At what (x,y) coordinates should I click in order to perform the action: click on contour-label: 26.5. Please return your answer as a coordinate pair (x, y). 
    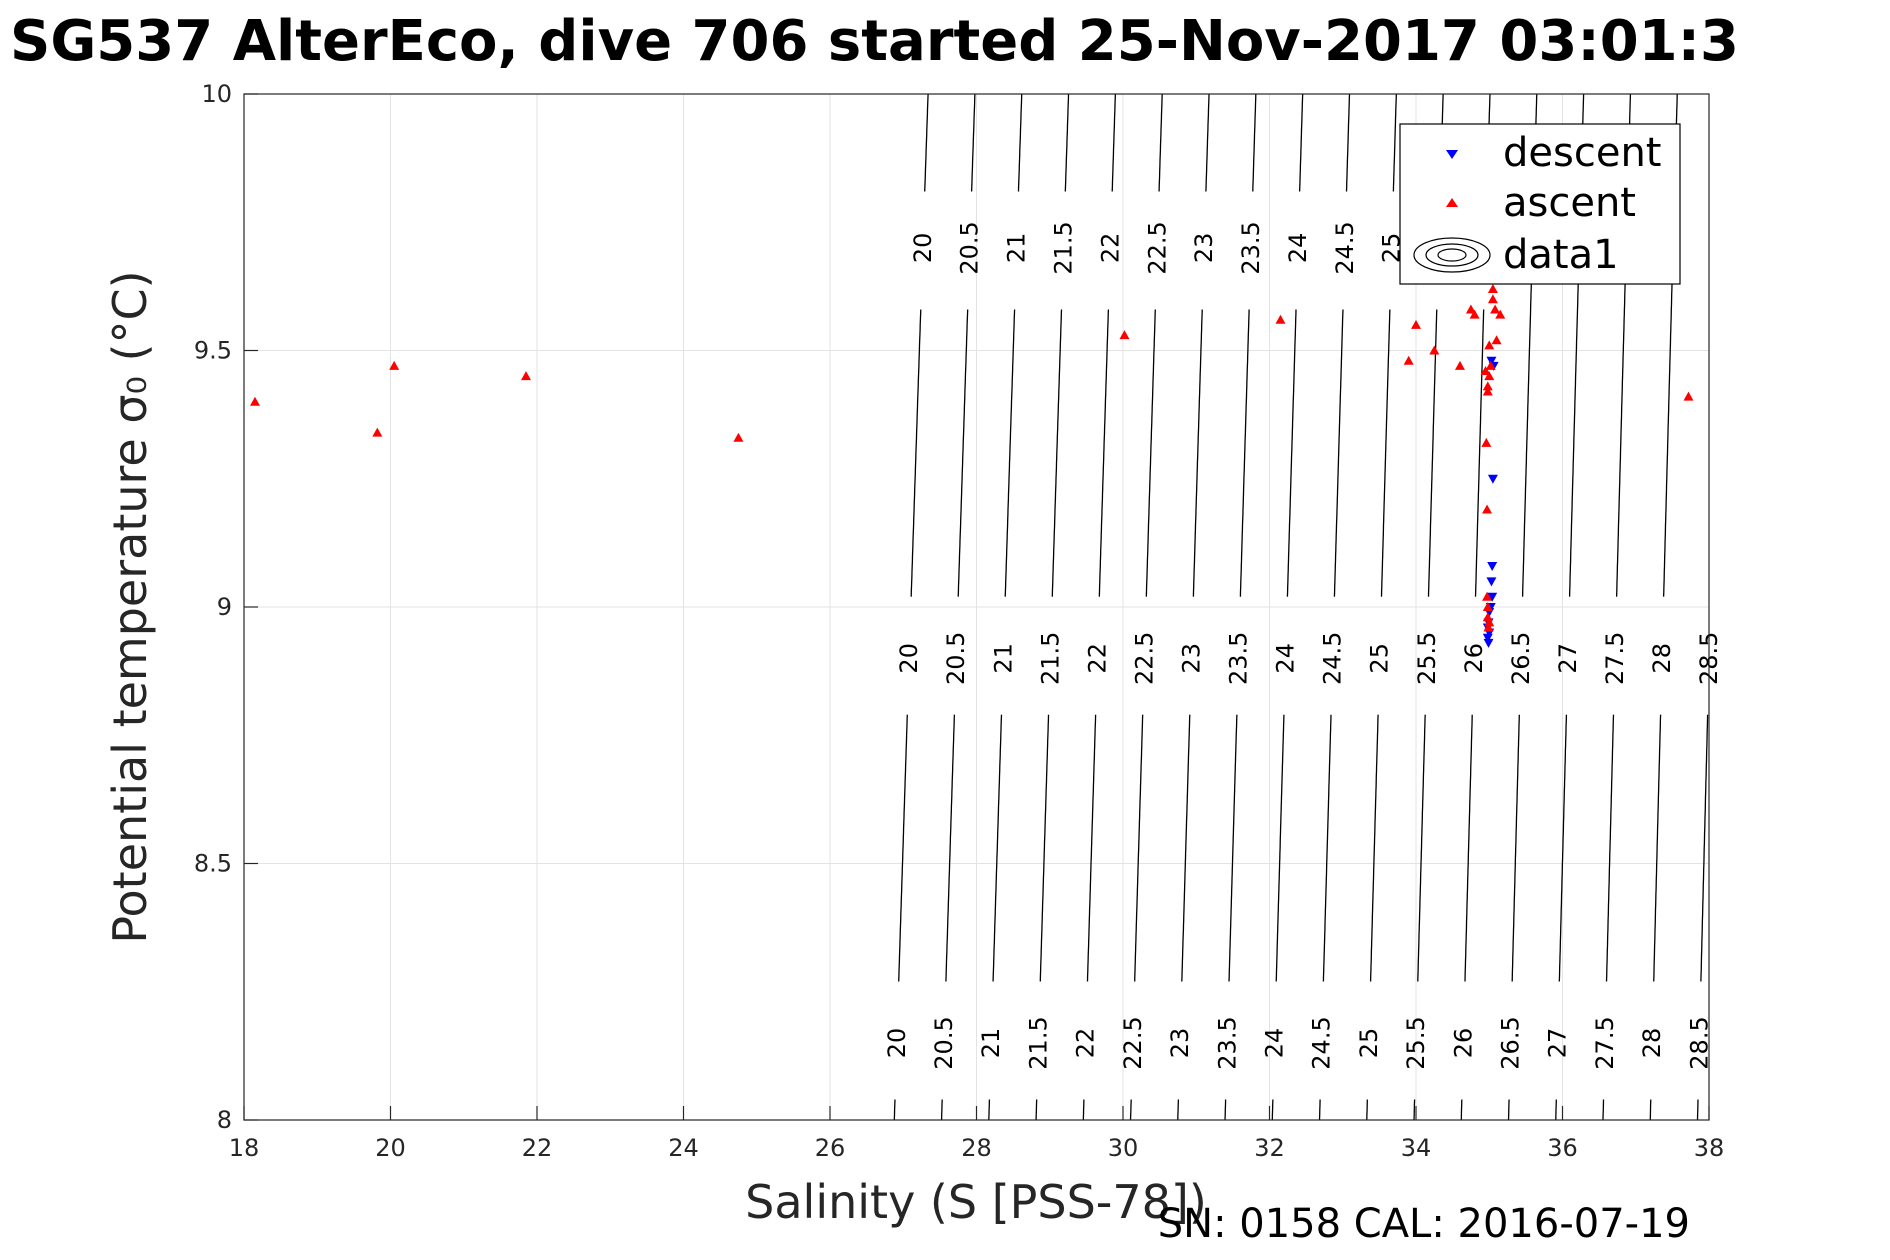
    Looking at the image, I should click on (1511, 1042).